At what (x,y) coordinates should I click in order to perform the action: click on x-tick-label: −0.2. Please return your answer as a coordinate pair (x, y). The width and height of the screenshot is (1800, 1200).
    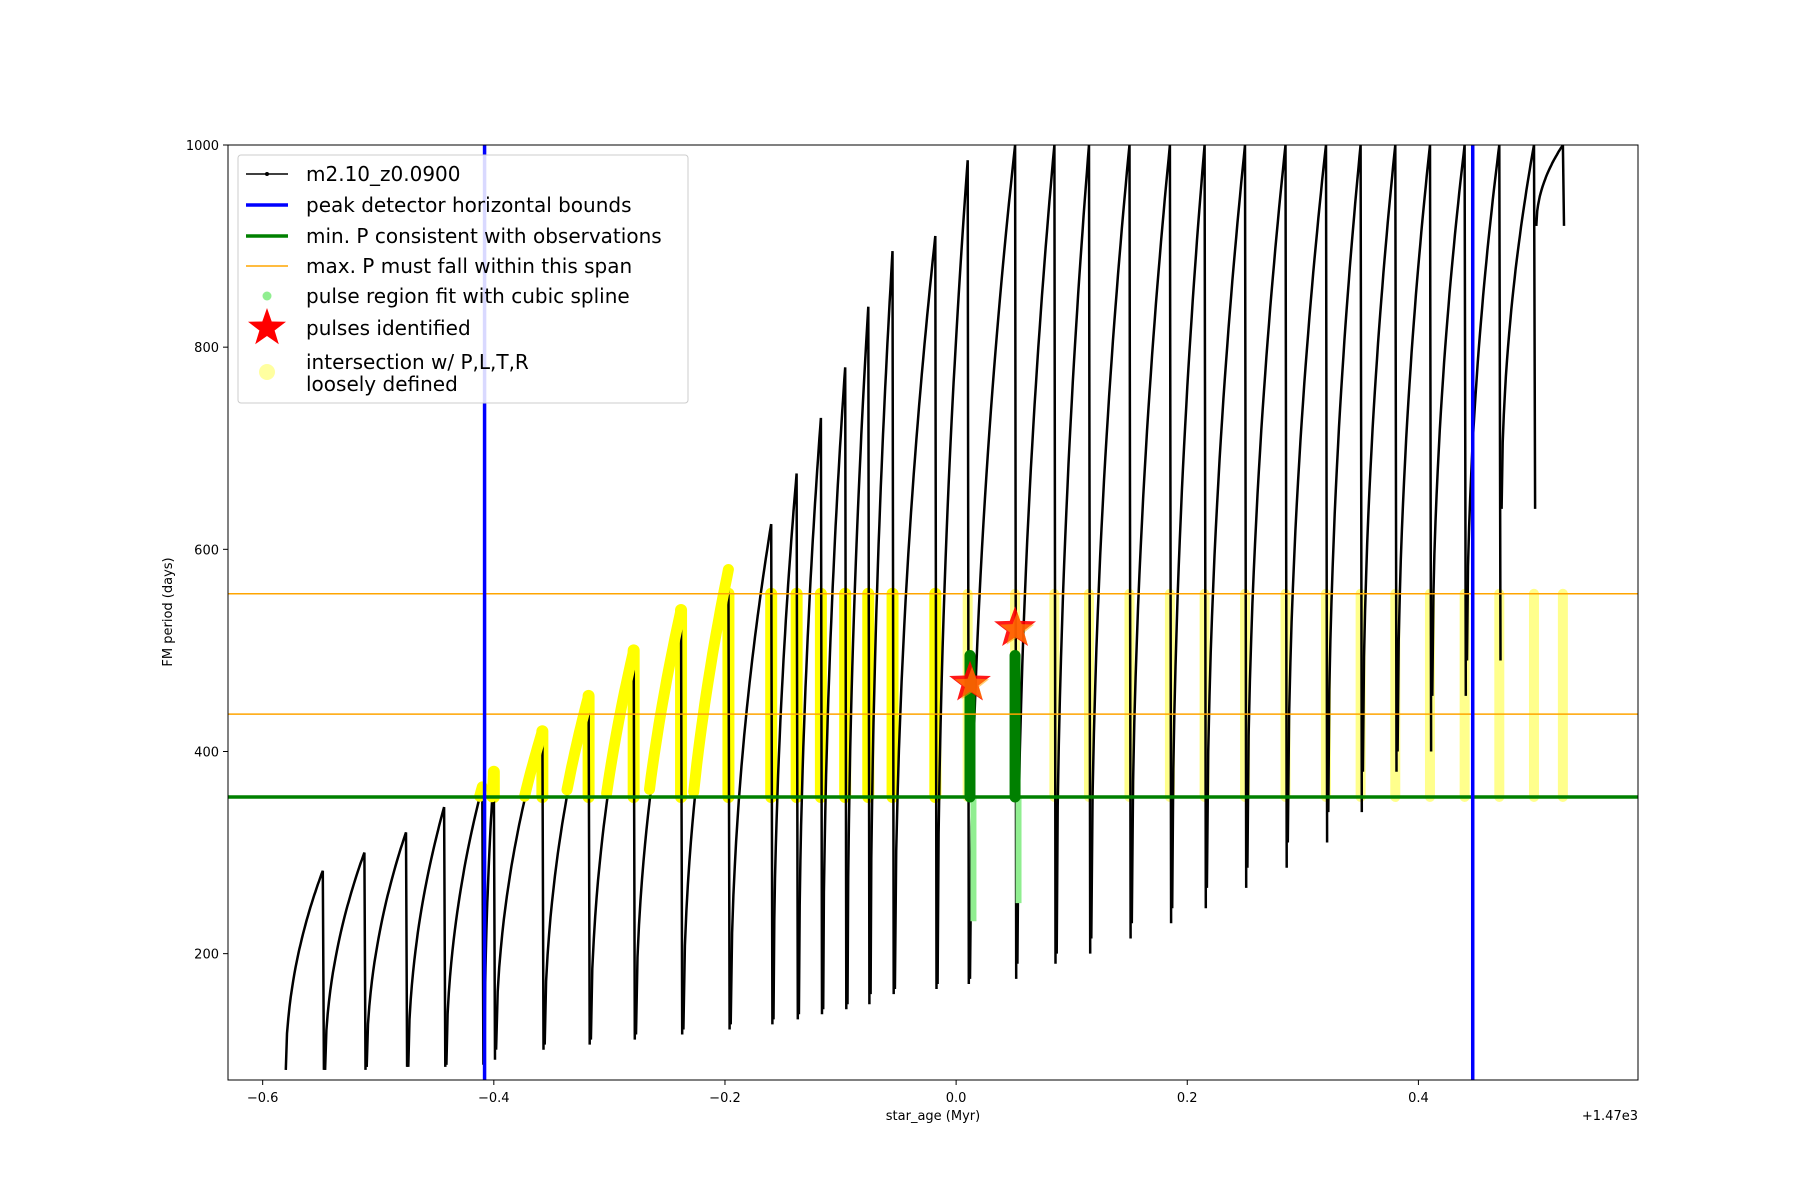
    Looking at the image, I should click on (725, 1098).